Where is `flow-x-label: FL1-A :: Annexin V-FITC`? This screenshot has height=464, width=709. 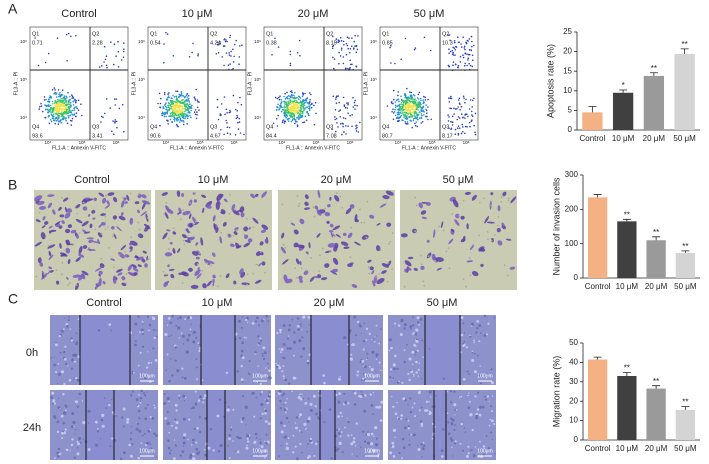
flow-x-label: FL1-A :: Annexin V-FITC is located at coordinates (313, 148).